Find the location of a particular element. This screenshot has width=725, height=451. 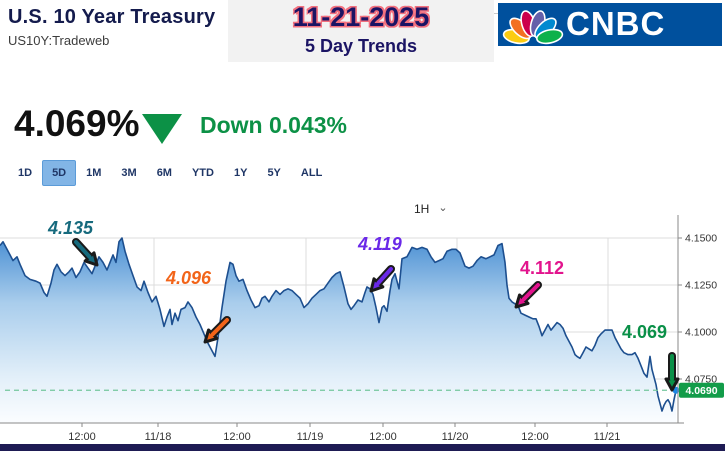

annotation-4.096: 4.096 is located at coordinates (189, 278).